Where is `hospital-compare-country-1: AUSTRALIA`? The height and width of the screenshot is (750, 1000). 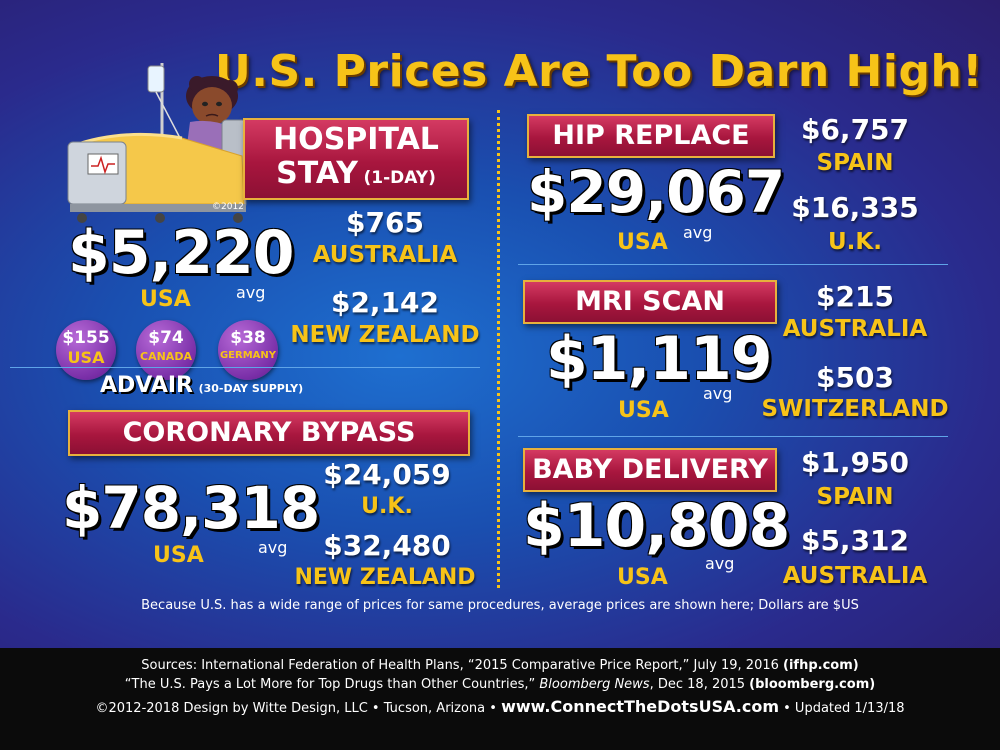
hospital-compare-country-1: AUSTRALIA is located at coordinates (385, 255).